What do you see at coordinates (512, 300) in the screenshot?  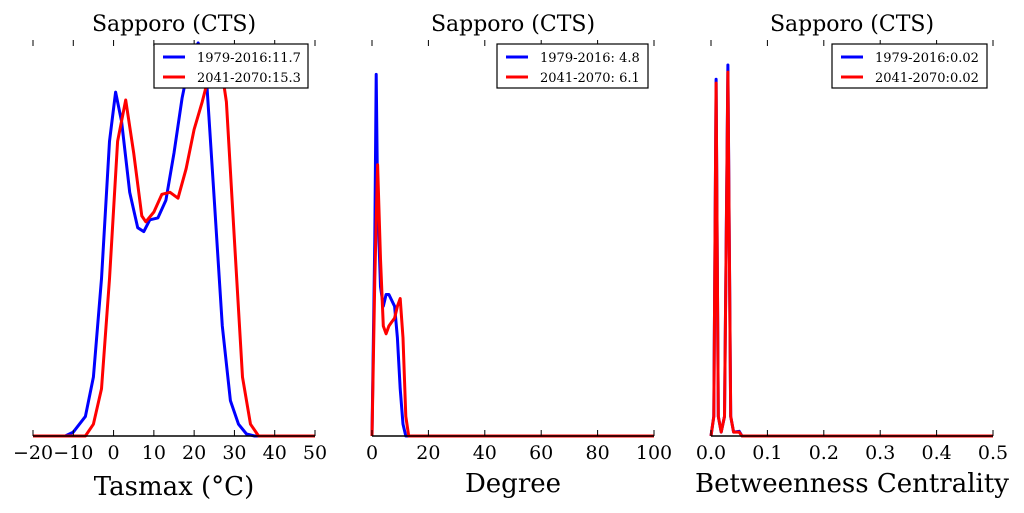 I see `series-line-future` at bounding box center [512, 300].